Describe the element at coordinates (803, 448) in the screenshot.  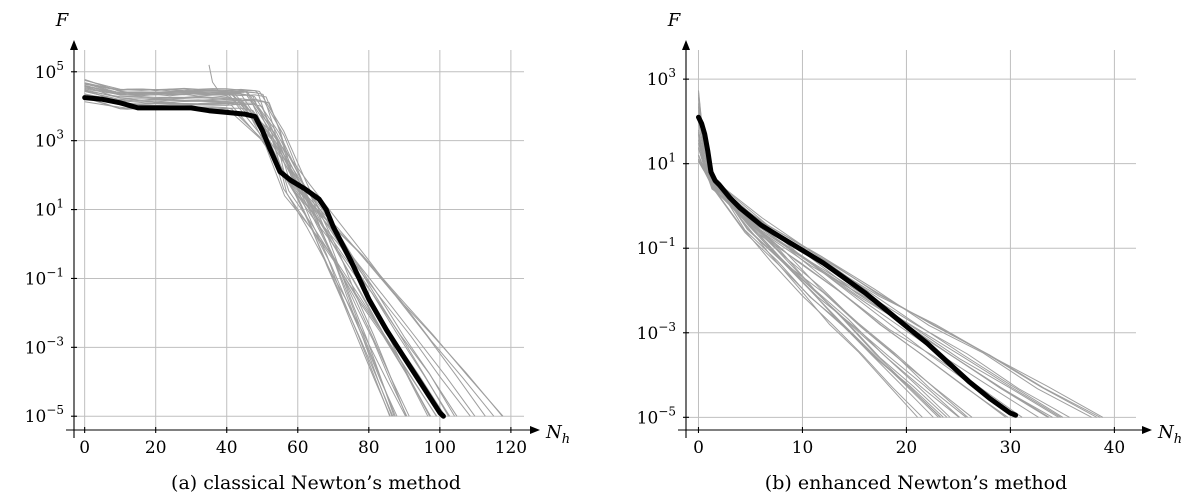
I see `x-tick-label: 10` at that location.